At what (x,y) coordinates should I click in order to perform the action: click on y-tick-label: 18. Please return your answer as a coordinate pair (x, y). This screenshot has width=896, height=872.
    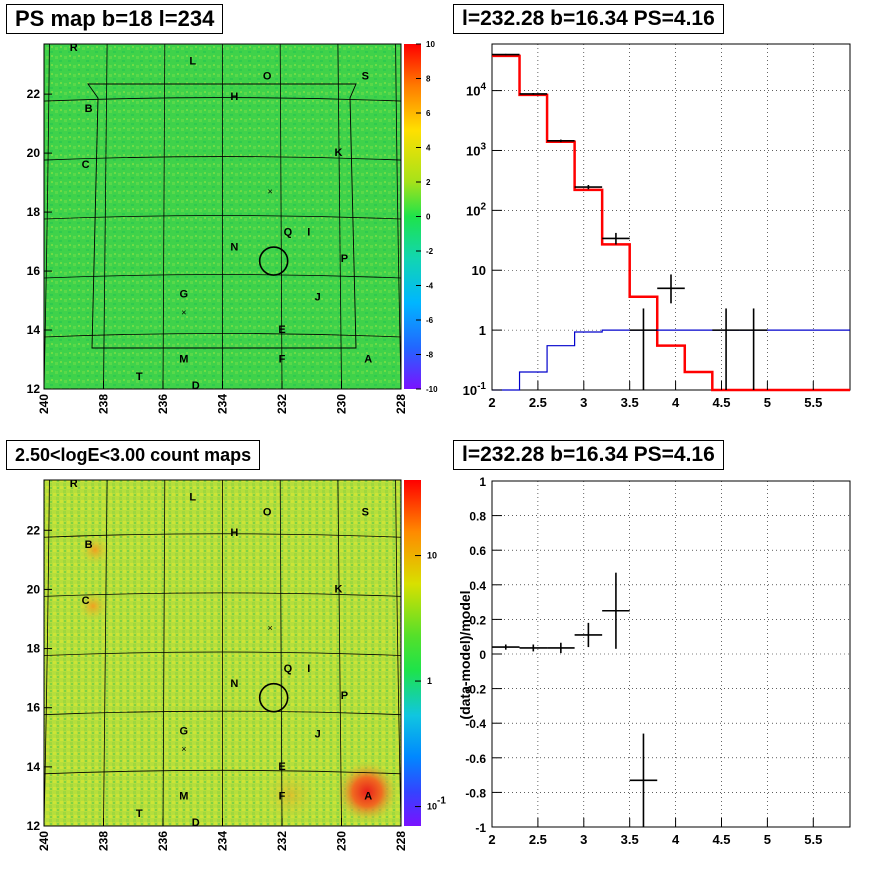
    Looking at the image, I should click on (34, 649).